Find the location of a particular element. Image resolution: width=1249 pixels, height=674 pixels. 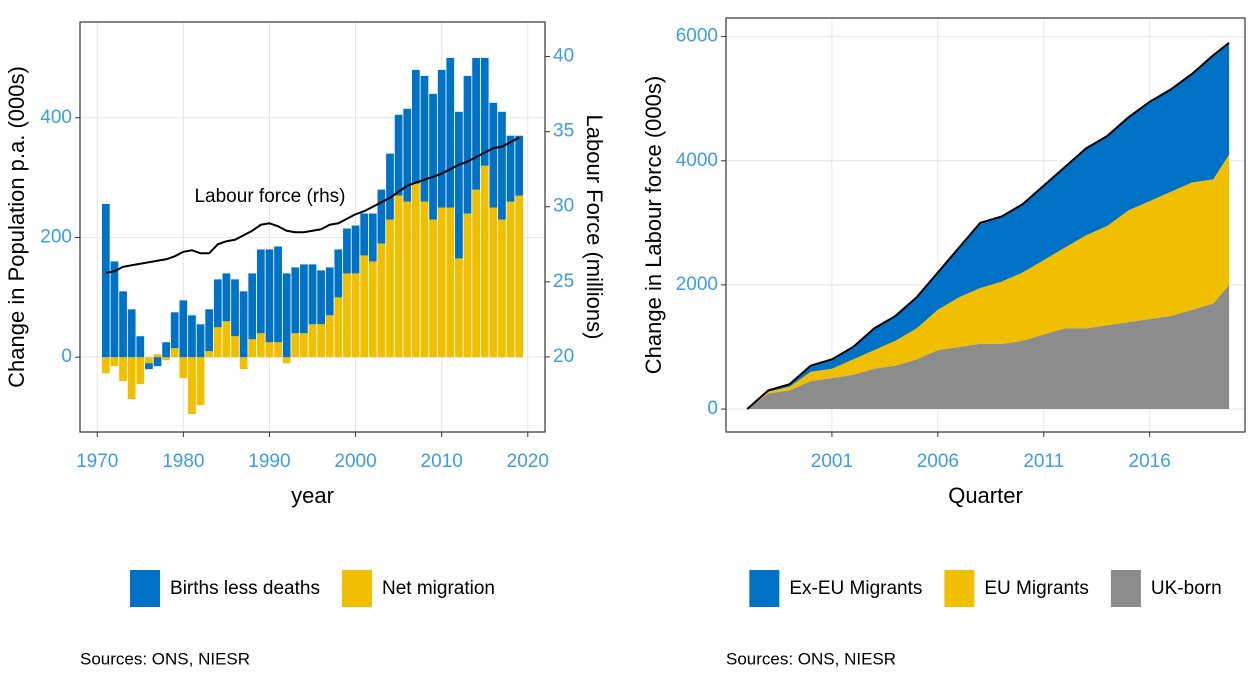

note: Sources: ONS, NIESR is located at coordinates (811, 658).